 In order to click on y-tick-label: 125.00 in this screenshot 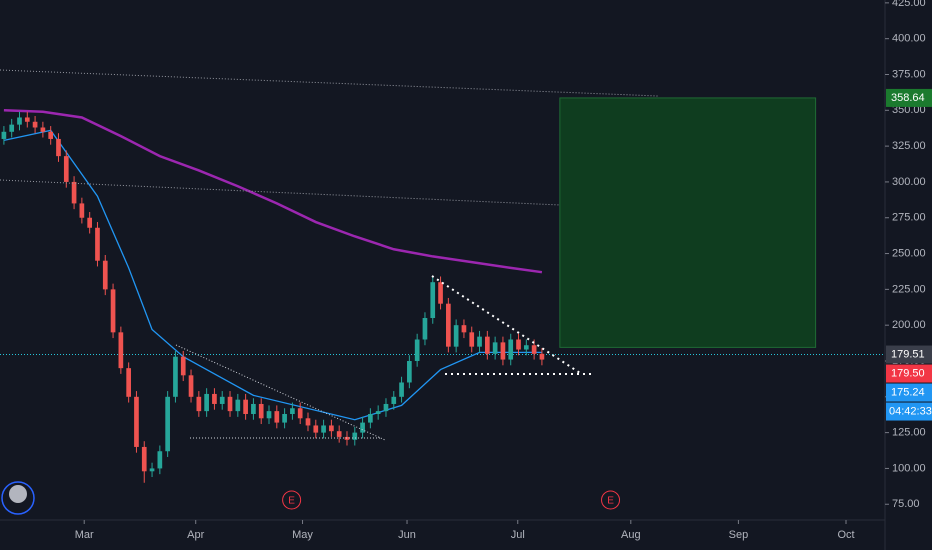, I will do `click(909, 433)`.